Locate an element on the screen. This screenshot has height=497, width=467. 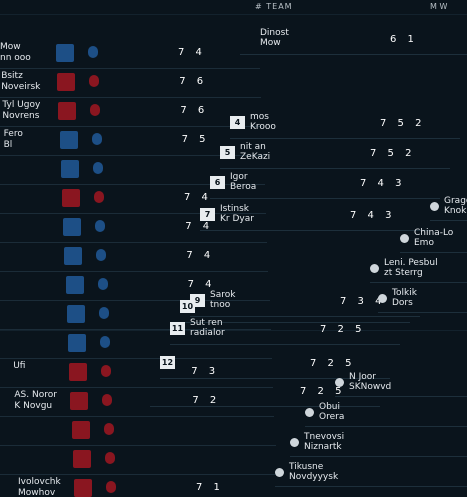
team-name: Tyl Ugoy Novrens is located at coordinates (21, 110).